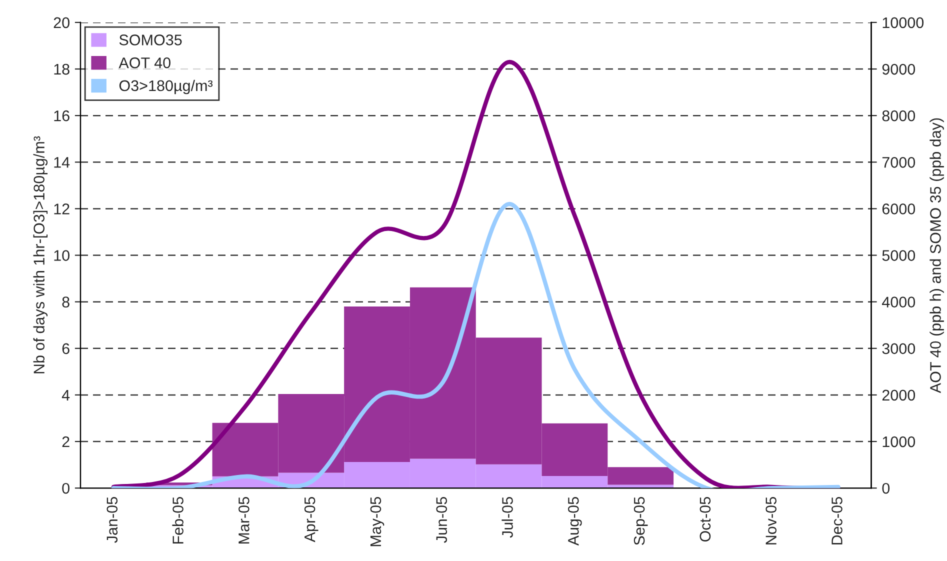 This screenshot has height=561, width=947. I want to click on x-tick-label: Jul-05, so click(507, 517).